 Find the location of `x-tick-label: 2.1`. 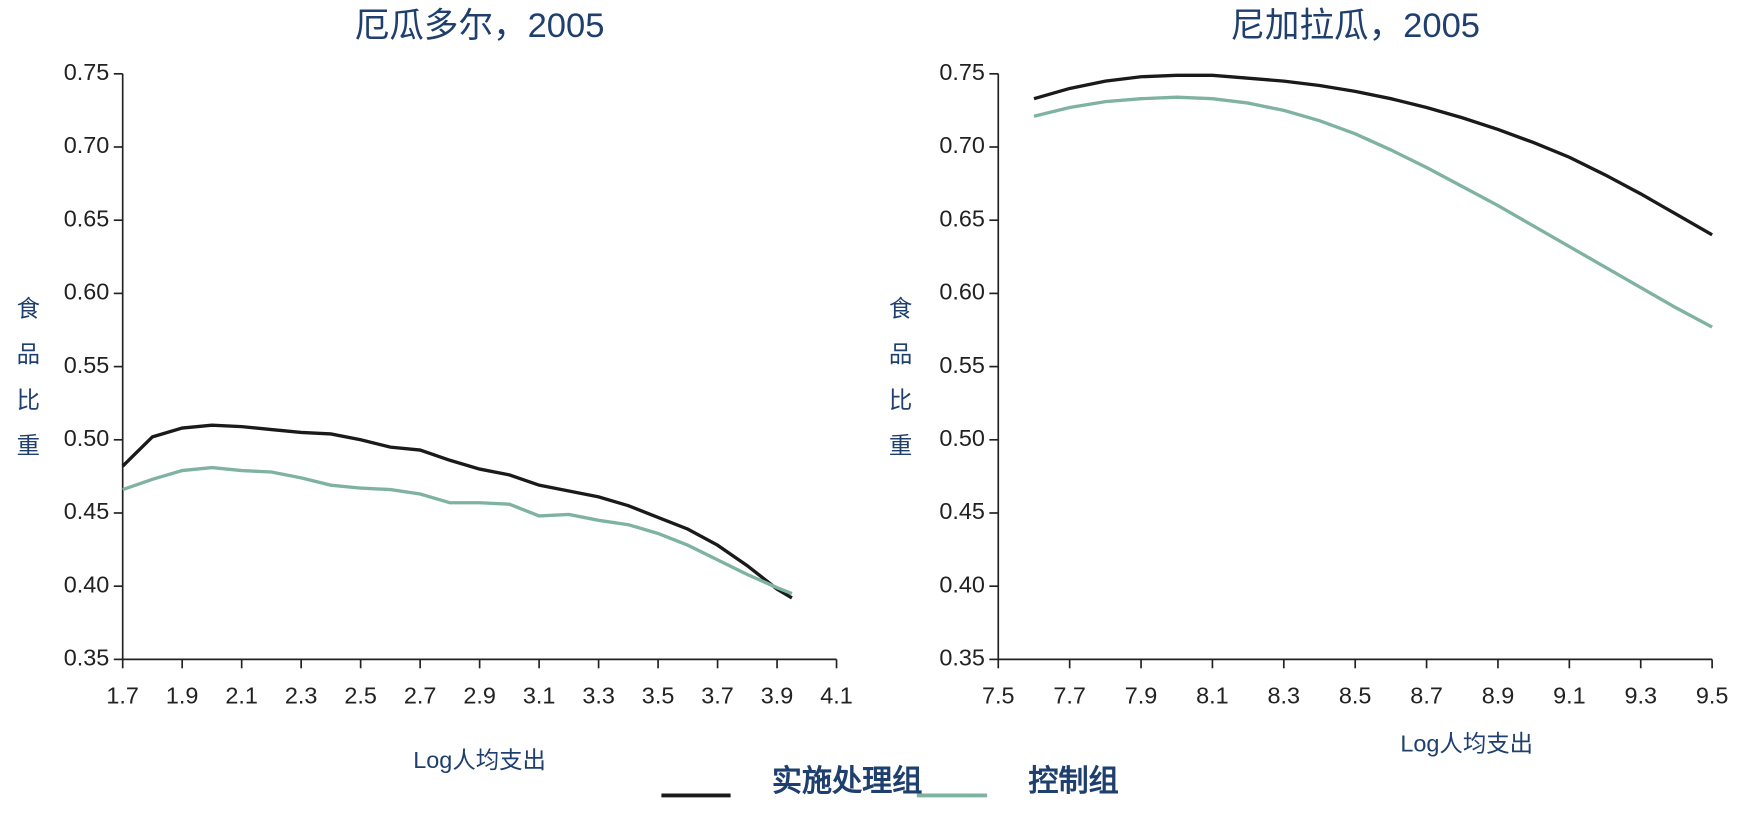

x-tick-label: 2.1 is located at coordinates (241, 695).